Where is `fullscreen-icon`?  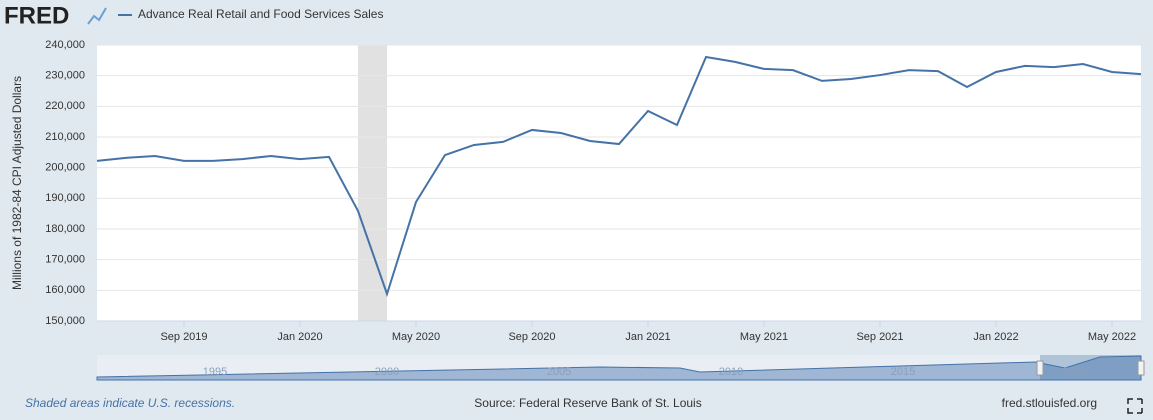 fullscreen-icon is located at coordinates (1135, 406).